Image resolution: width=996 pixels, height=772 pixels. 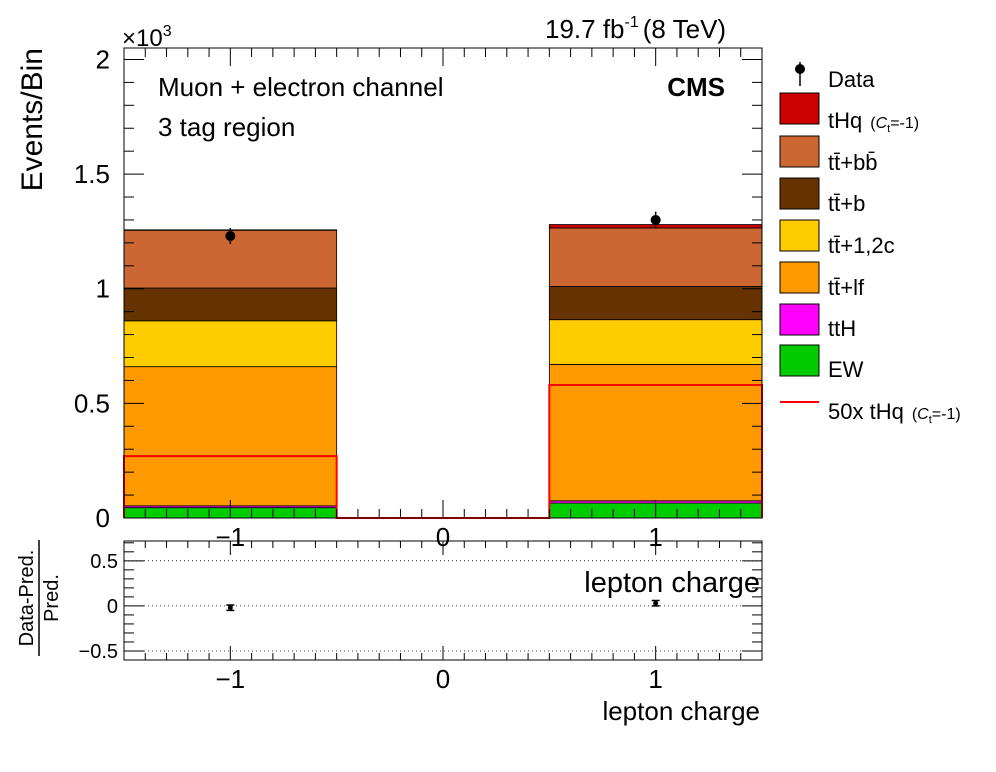 I want to click on legend-item-ttbb: tt̄+bb̄, so click(x=828, y=155).